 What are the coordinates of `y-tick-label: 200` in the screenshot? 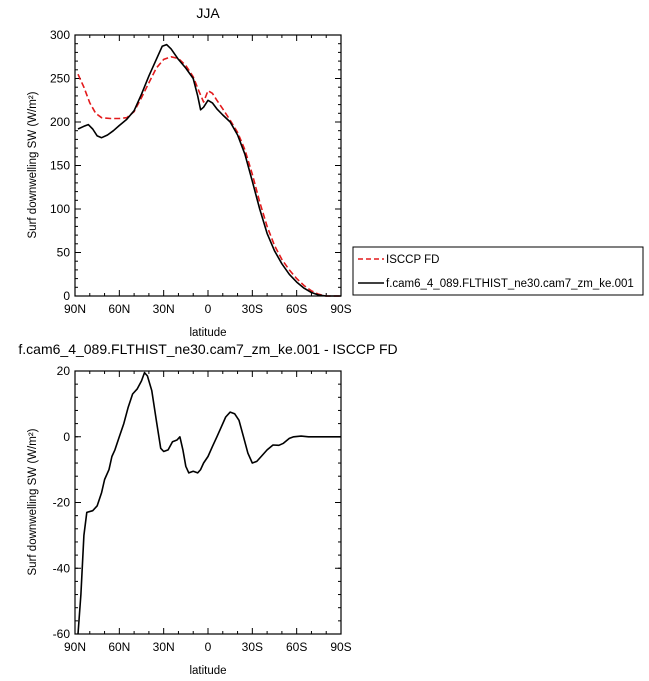 It's located at (60, 122).